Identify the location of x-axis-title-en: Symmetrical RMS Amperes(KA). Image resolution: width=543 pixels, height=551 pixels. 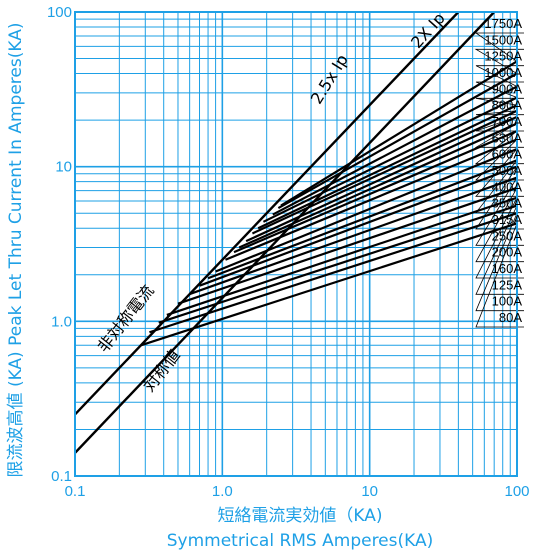
(300, 541).